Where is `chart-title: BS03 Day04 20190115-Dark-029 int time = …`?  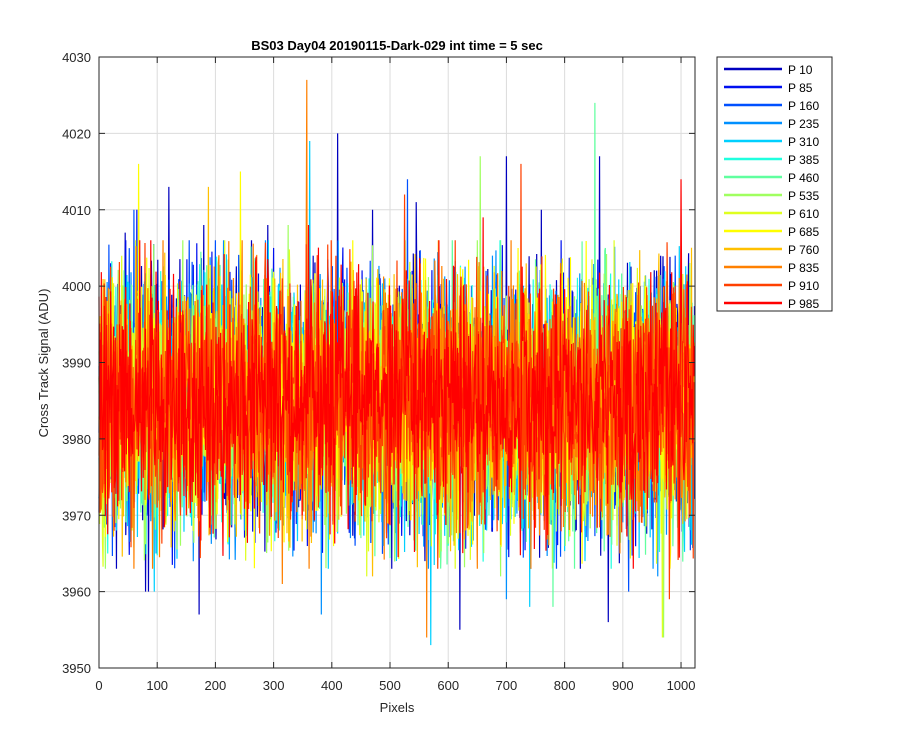 chart-title: BS03 Day04 20190115-Dark-029 int time = … is located at coordinates (397, 45).